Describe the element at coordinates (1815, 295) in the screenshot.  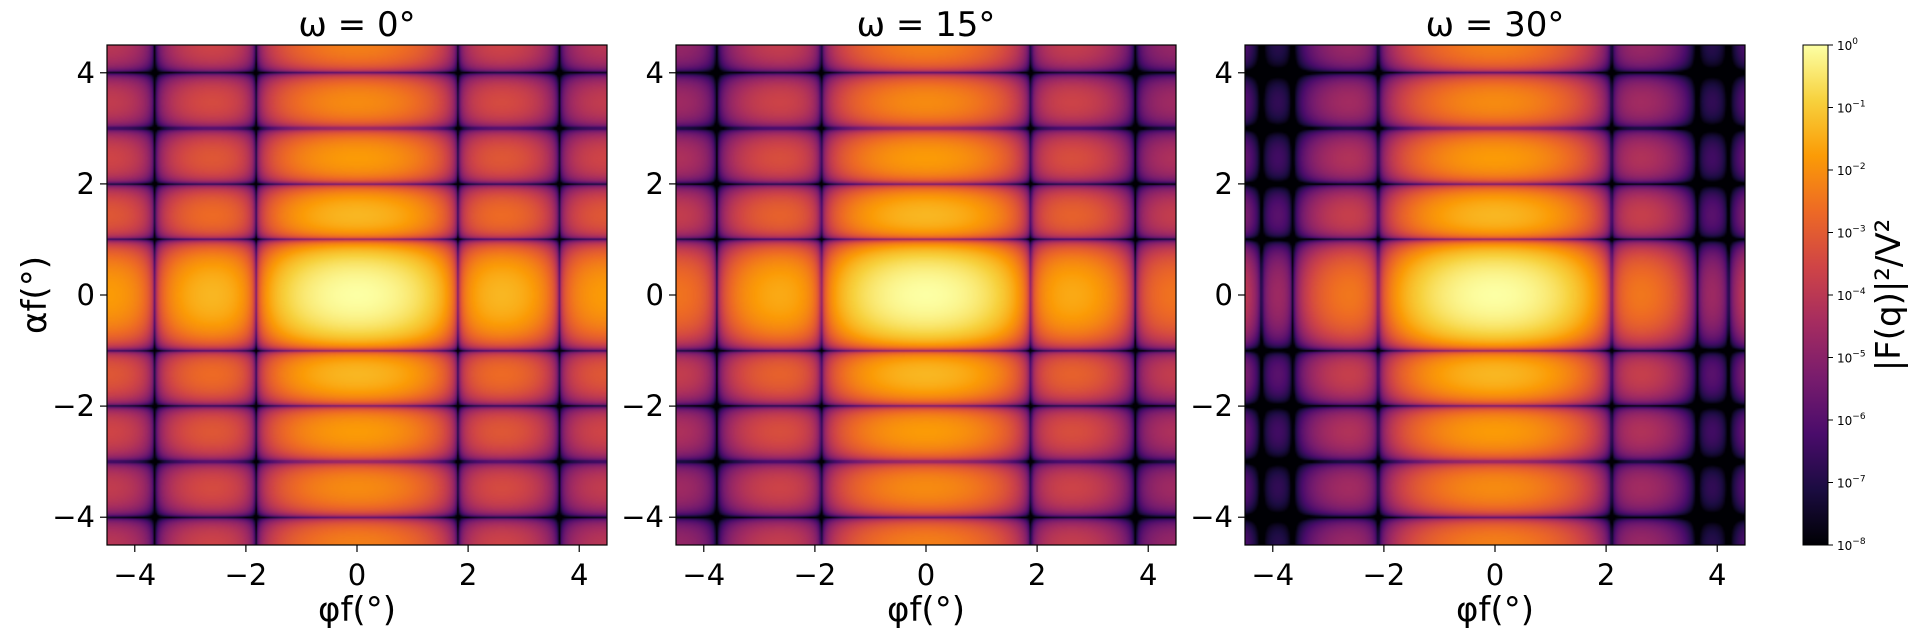
I see `colorbar-gradient` at that location.